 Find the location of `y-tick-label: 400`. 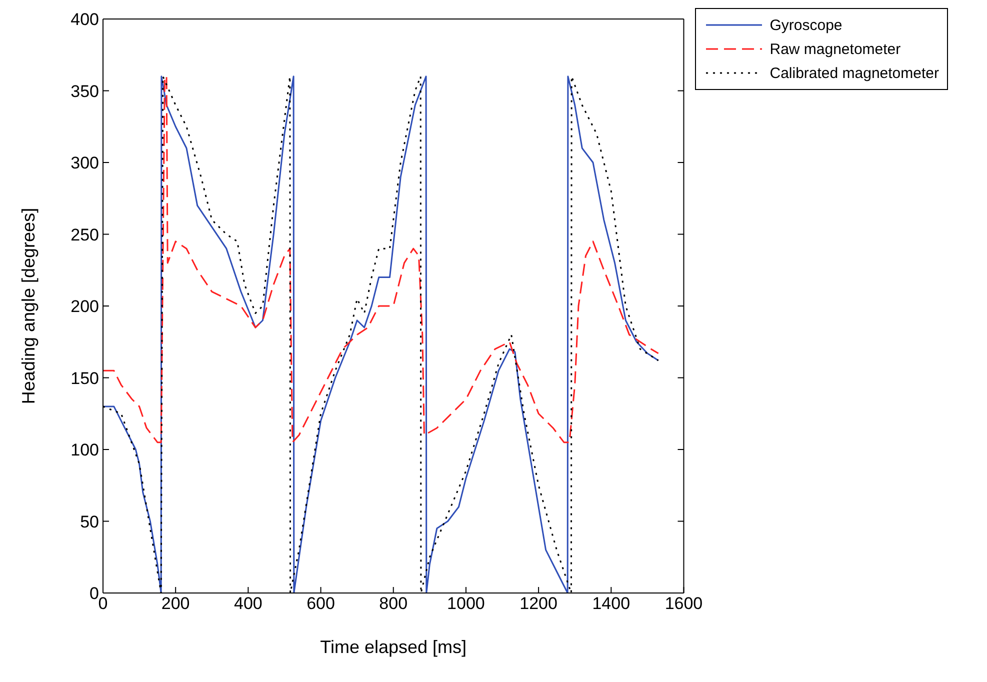

y-tick-label: 400 is located at coordinates (84, 20).